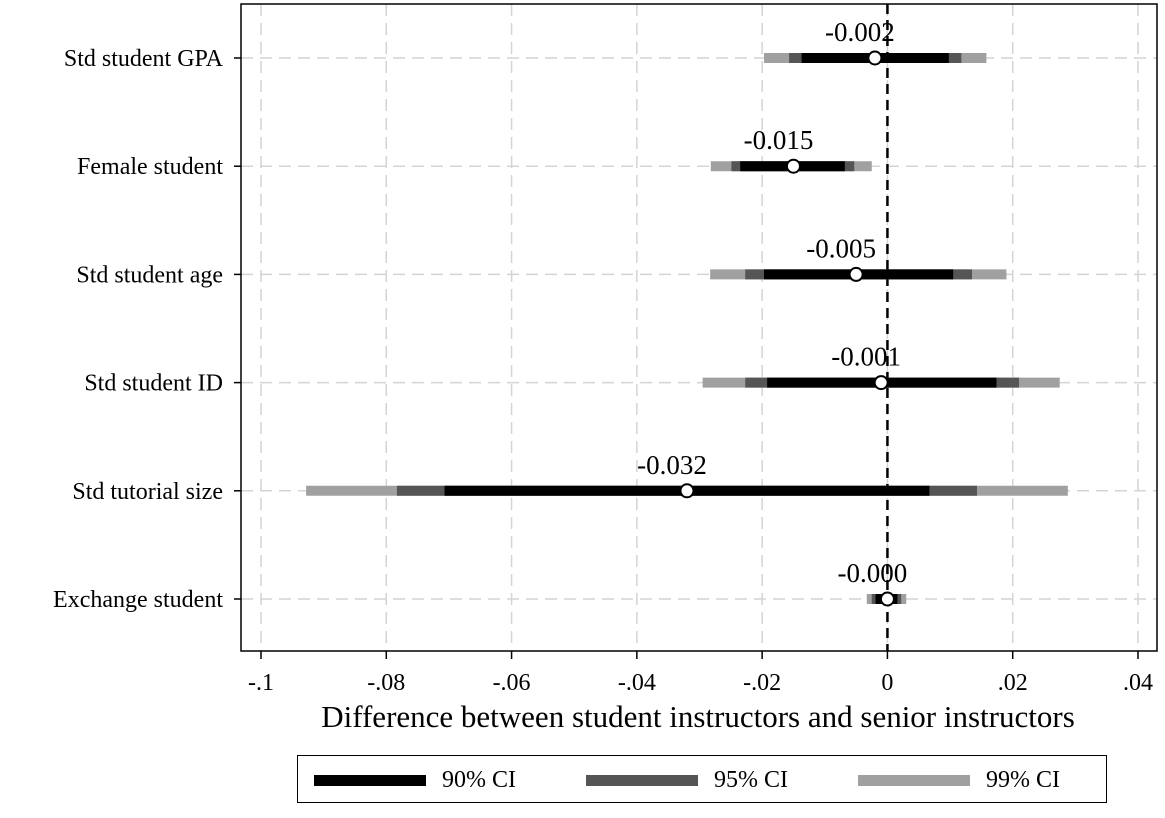  Describe the element at coordinates (144, 59) in the screenshot. I see `y-tick-label: Std student GPA` at that location.